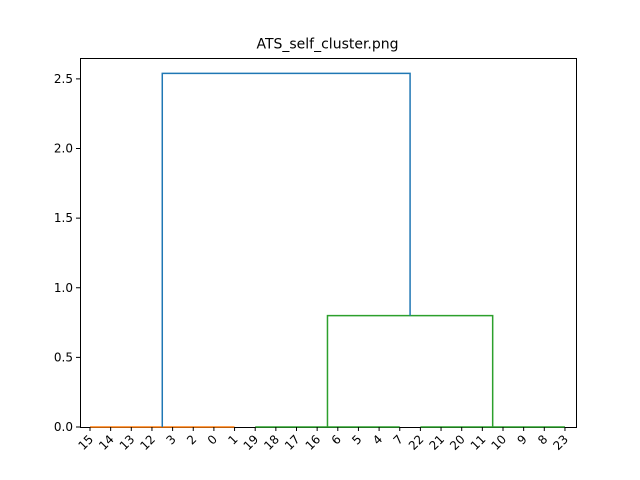 The width and height of the screenshot is (640, 480). I want to click on x-tick-label-3: 3, so click(170, 439).